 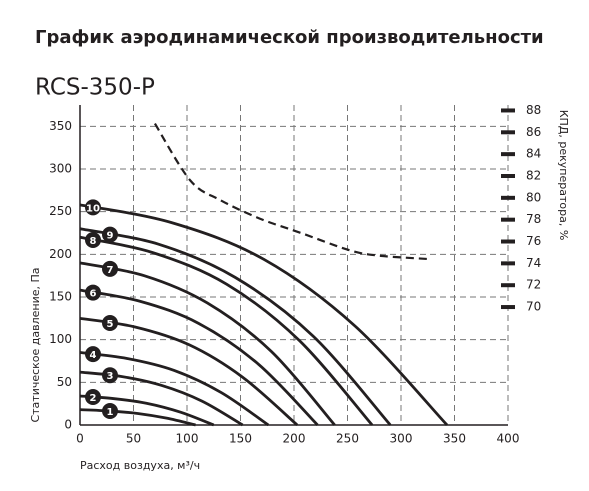 What do you see at coordinates (533, 263) in the screenshot?
I see `y2-tick-label: 74` at bounding box center [533, 263].